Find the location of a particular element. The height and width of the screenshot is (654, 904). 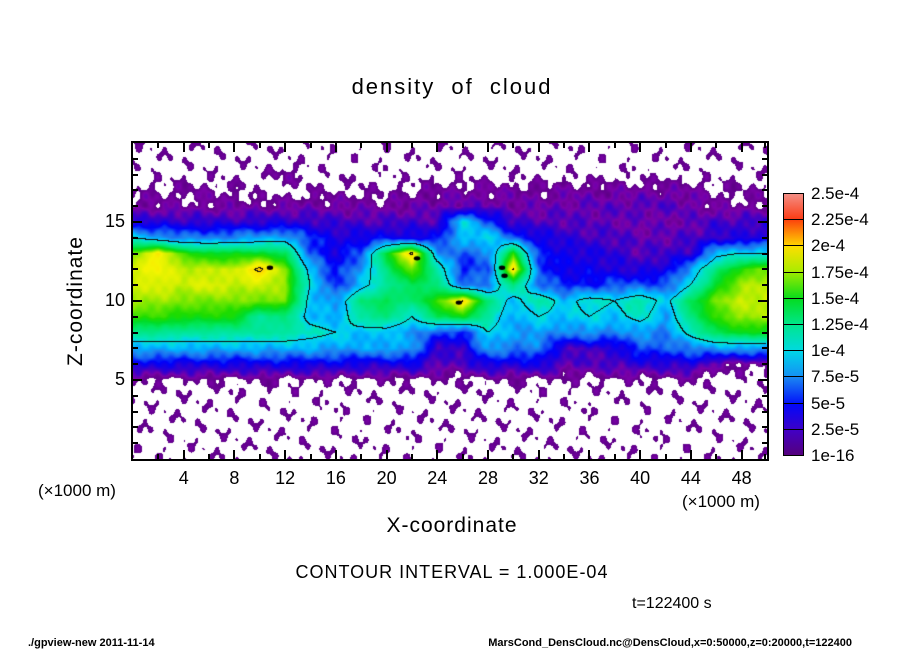

time-label: t=122400 s is located at coordinates (672, 603).